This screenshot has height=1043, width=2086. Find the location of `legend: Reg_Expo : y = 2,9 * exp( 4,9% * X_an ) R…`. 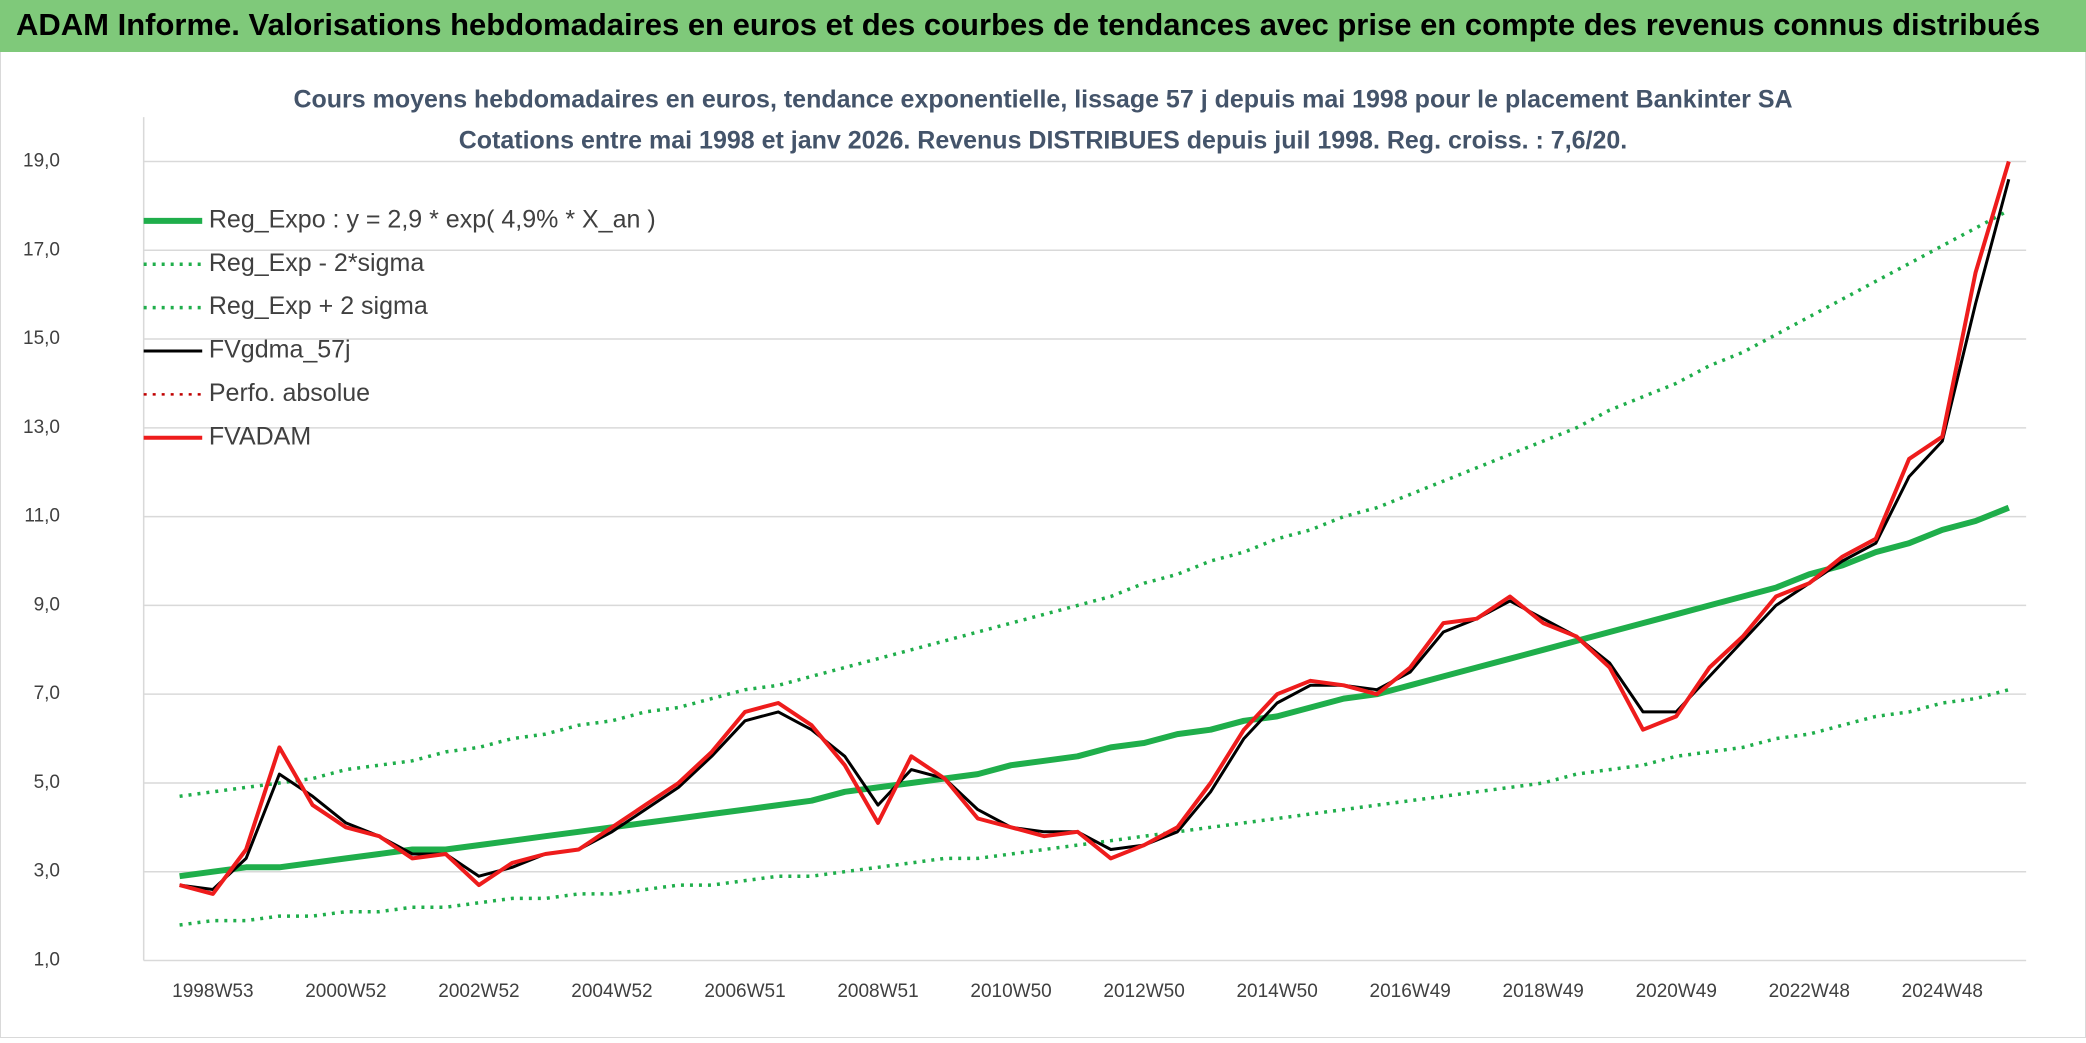

legend: Reg_Expo : y = 2,9 * exp( 4,9% * X_an ) R… is located at coordinates (399, 327).